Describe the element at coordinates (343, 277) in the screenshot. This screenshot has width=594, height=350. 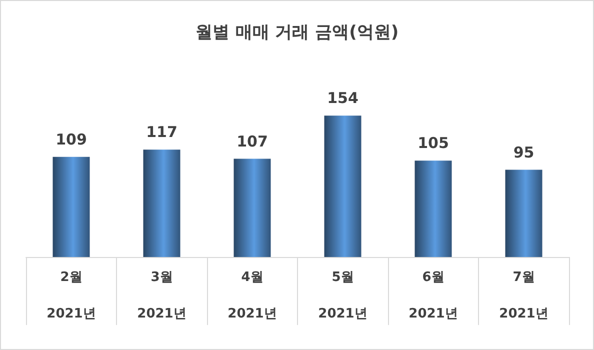
I see `x-tick-label: 5월` at that location.